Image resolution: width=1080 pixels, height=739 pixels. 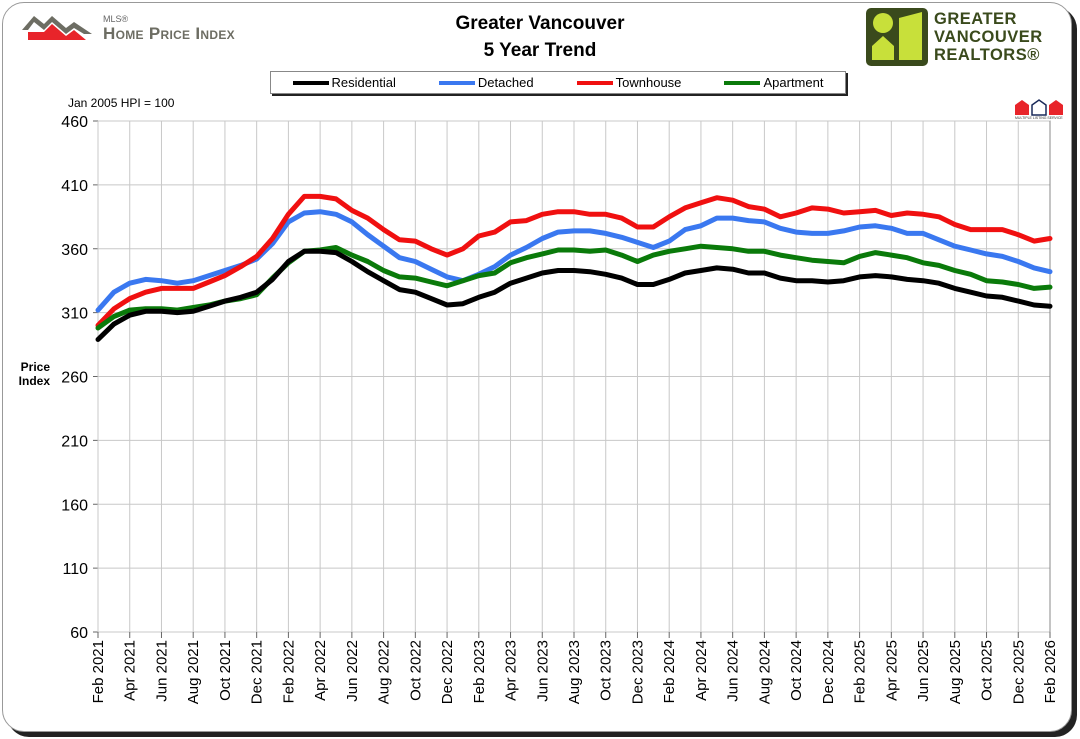 What do you see at coordinates (987, 670) in the screenshot?
I see `x-tick-label: Oct 2025` at bounding box center [987, 670].